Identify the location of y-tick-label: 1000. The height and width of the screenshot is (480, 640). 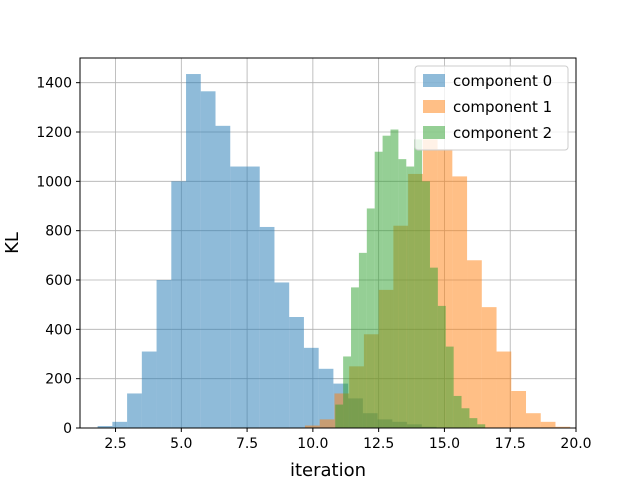
(54, 182).